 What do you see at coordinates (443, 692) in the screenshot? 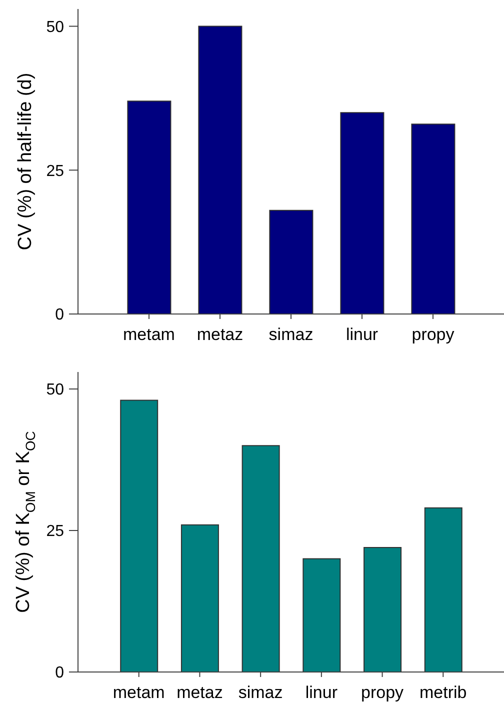
I see `x-tick-label: metrib` at bounding box center [443, 692].